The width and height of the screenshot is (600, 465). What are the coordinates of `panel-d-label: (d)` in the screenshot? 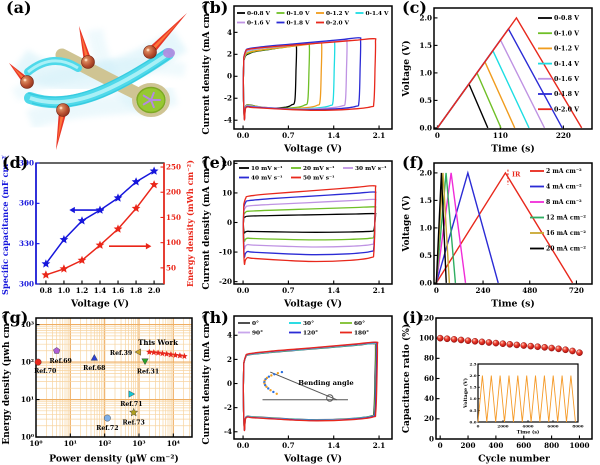 It's located at (15, 162).